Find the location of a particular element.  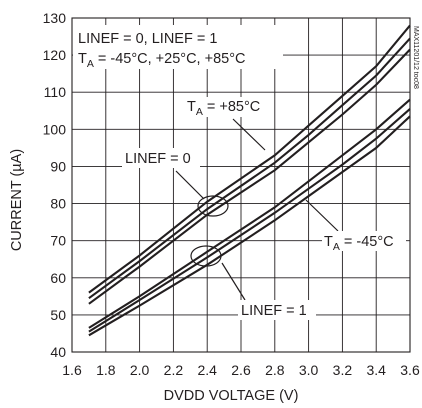

x-tick-label: 2.4 is located at coordinates (207, 370).